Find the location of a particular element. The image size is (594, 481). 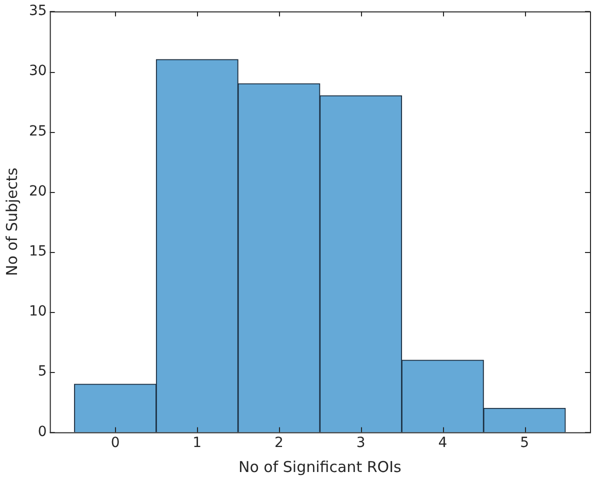

y-tick-label: 5 is located at coordinates (42, 372).